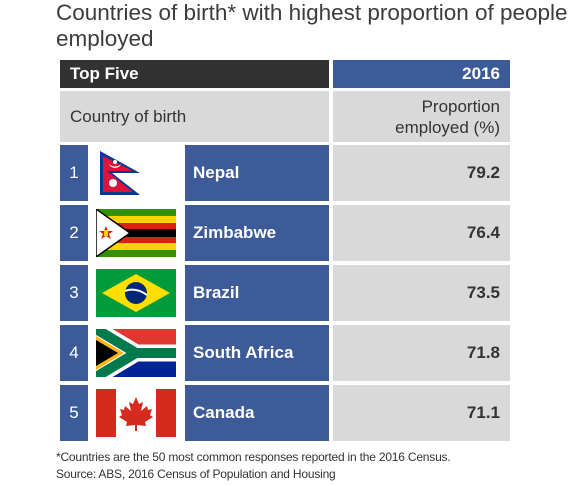 This screenshot has width=580, height=486. I want to click on rank-cell: 2, so click(74, 233).